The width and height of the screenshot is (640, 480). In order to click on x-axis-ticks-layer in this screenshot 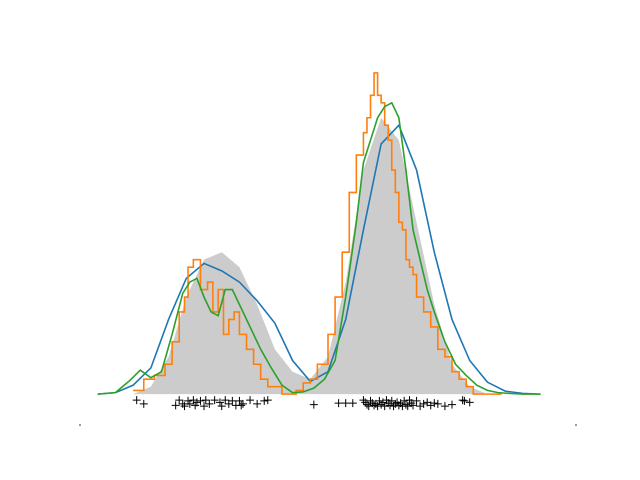, I will do `click(328, 425)`.